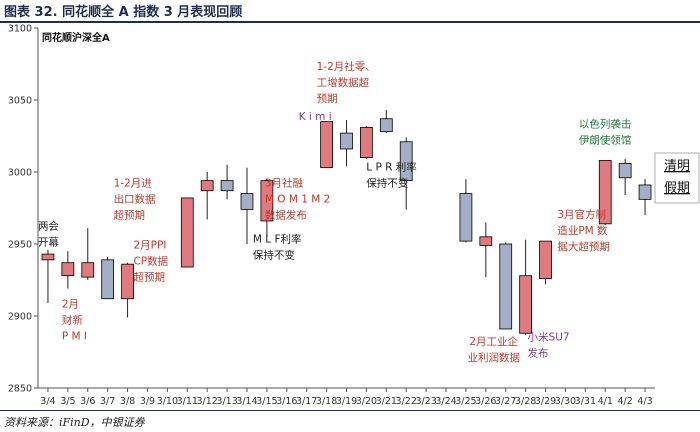  I want to click on x-tick-label: 4/2, so click(624, 401).